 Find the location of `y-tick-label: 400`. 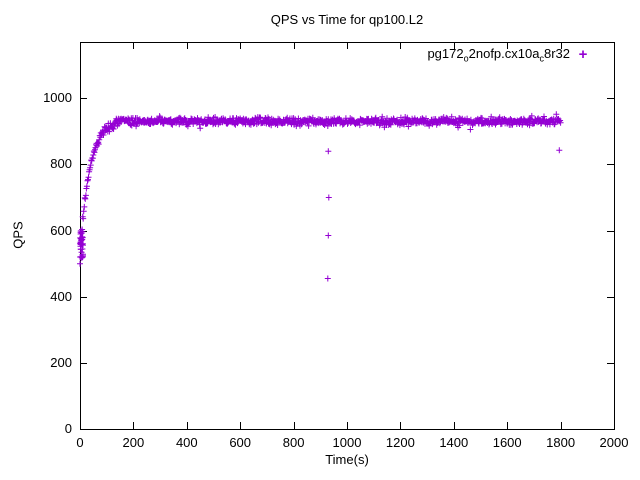

y-tick-label: 400 is located at coordinates (61, 296).